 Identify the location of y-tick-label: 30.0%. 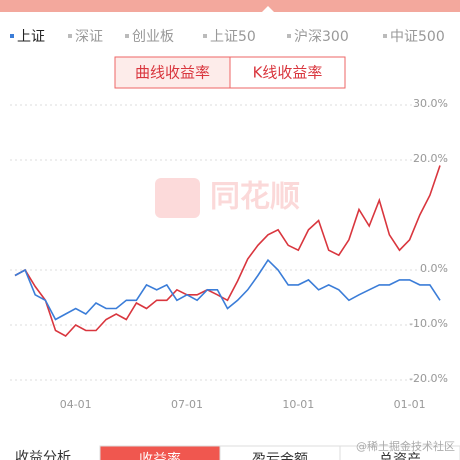
(430, 103).